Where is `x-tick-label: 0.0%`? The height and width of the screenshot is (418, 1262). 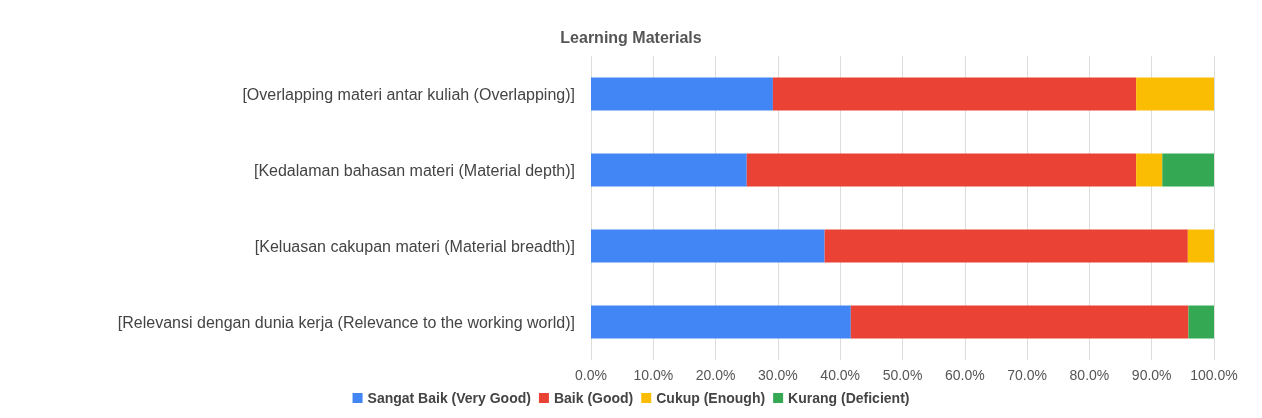
x-tick-label: 0.0% is located at coordinates (591, 375).